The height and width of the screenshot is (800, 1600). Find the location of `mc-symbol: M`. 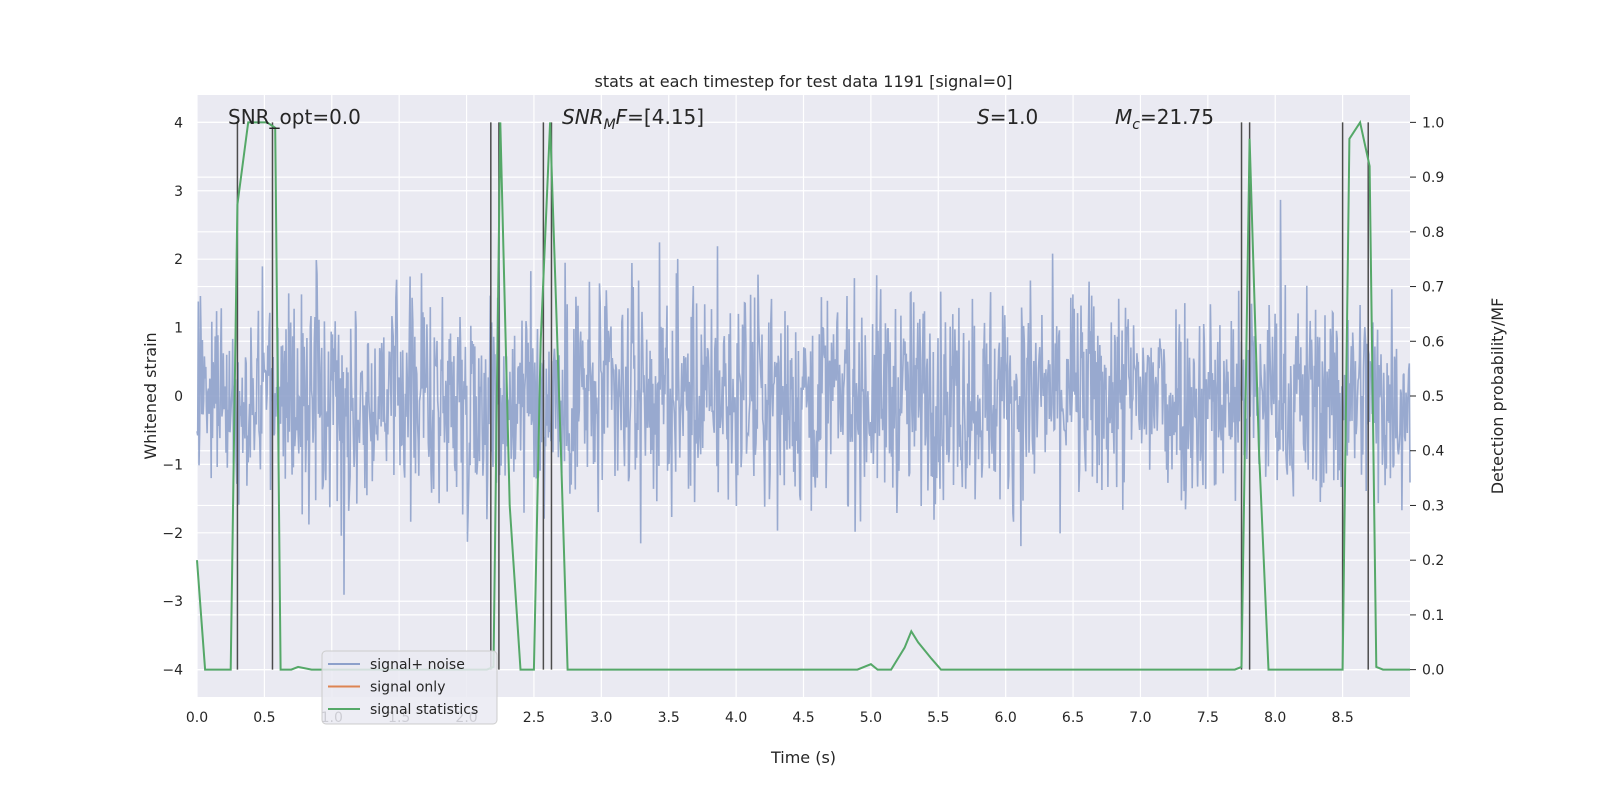

mc-symbol: M is located at coordinates (1123, 117).